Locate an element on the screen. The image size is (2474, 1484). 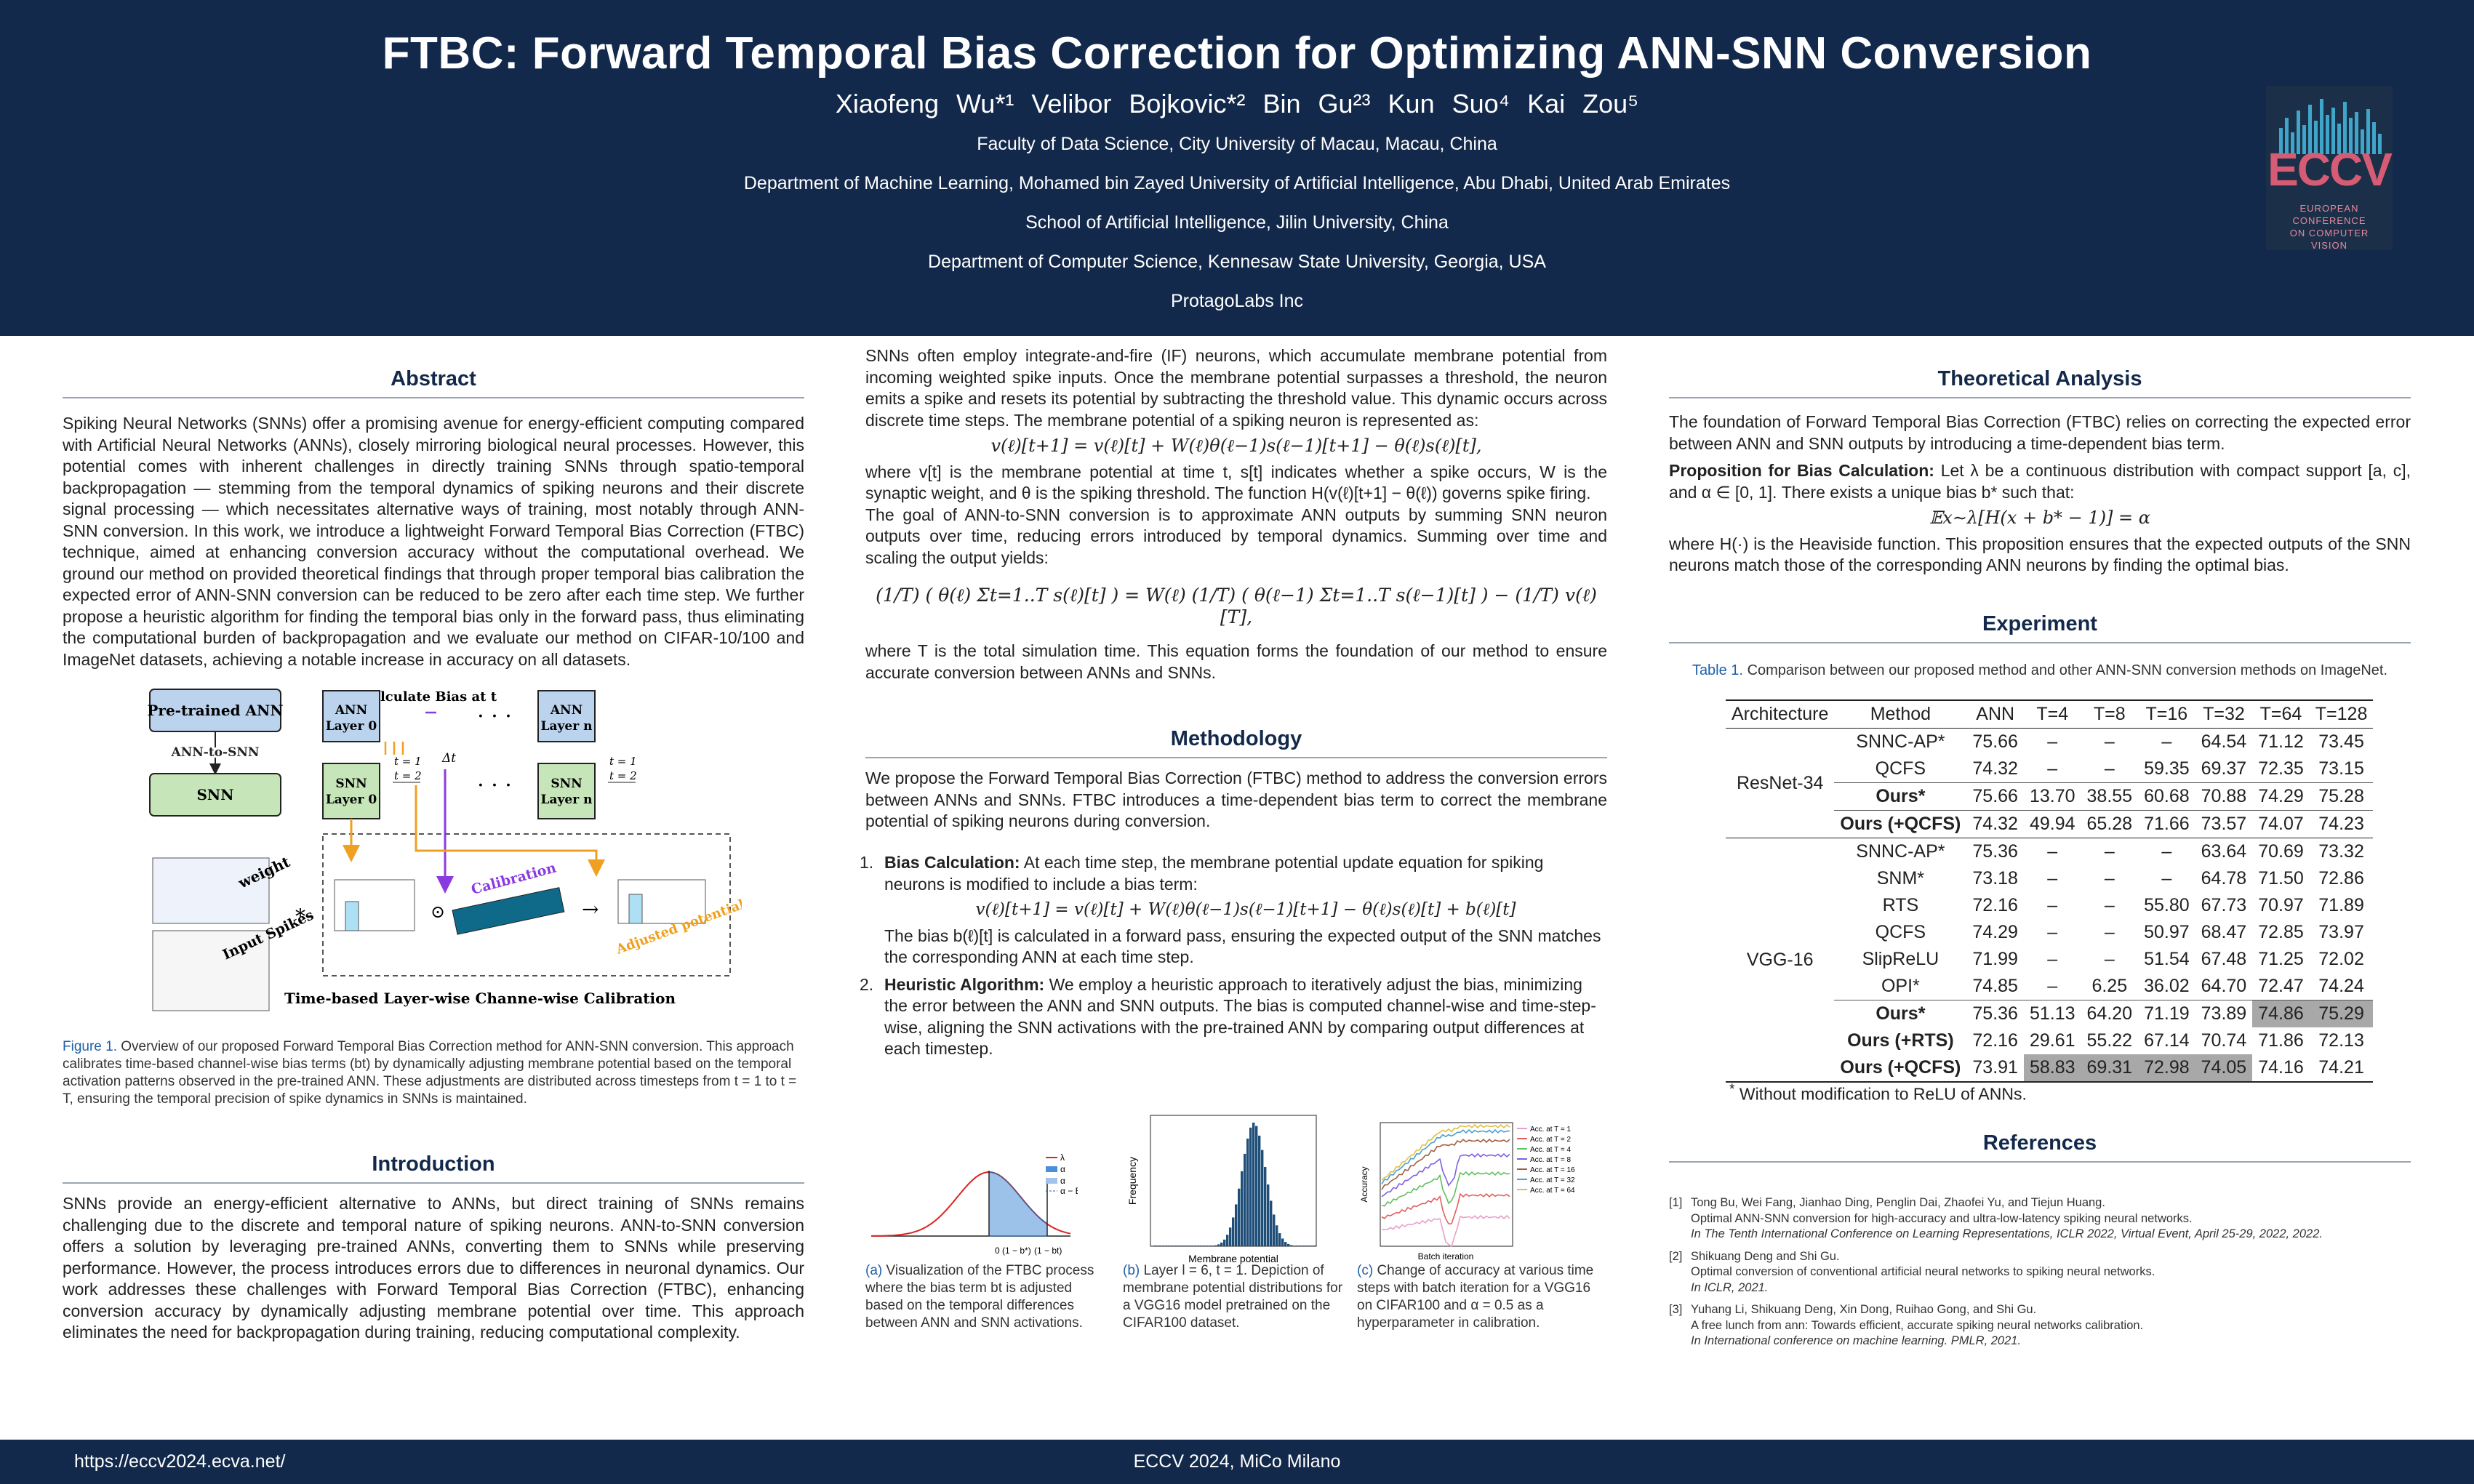
table-row: SlipReLU 71.99 – – 51.54 67.48 71.25 72.02 is located at coordinates (2050, 959).